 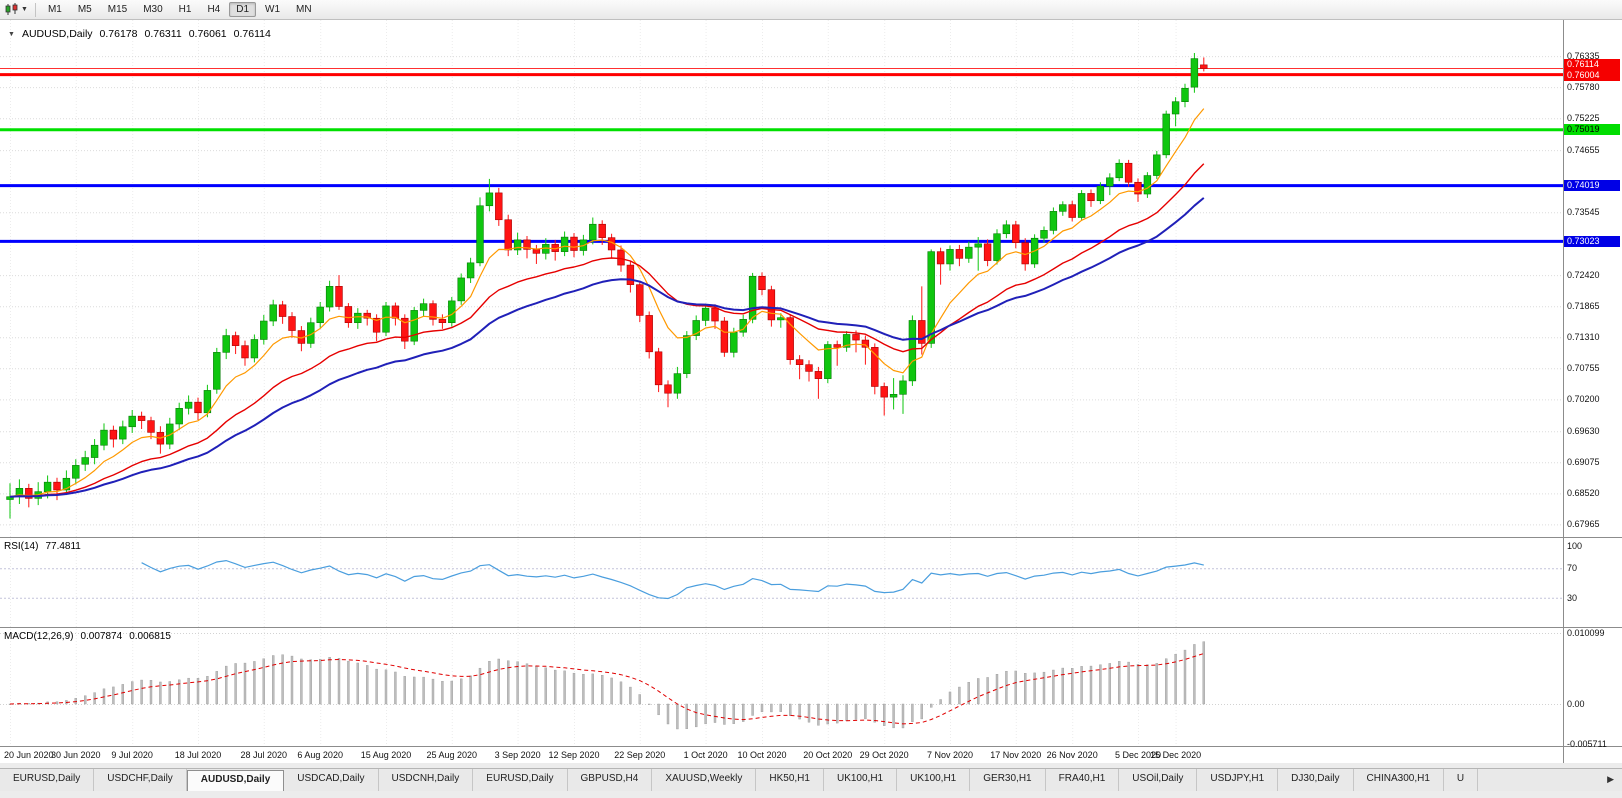 What do you see at coordinates (57, 34) in the screenshot?
I see `symbol-timeframe-label: AUDUSD,Daily` at bounding box center [57, 34].